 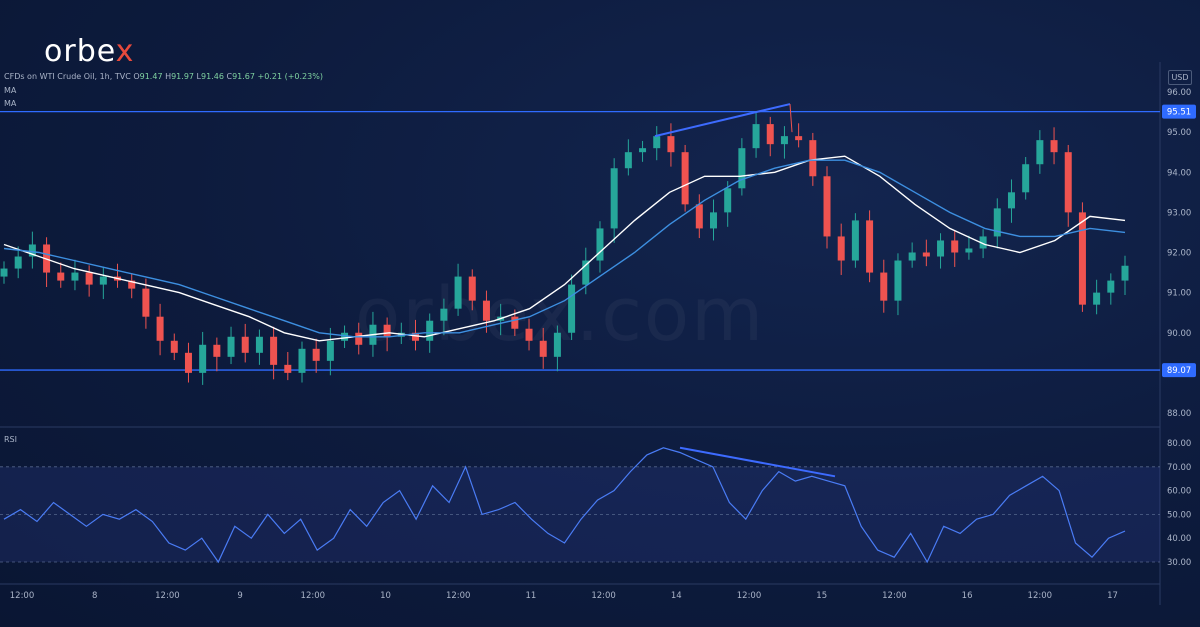 I want to click on price-level-label: 89.07, so click(x=1179, y=371).